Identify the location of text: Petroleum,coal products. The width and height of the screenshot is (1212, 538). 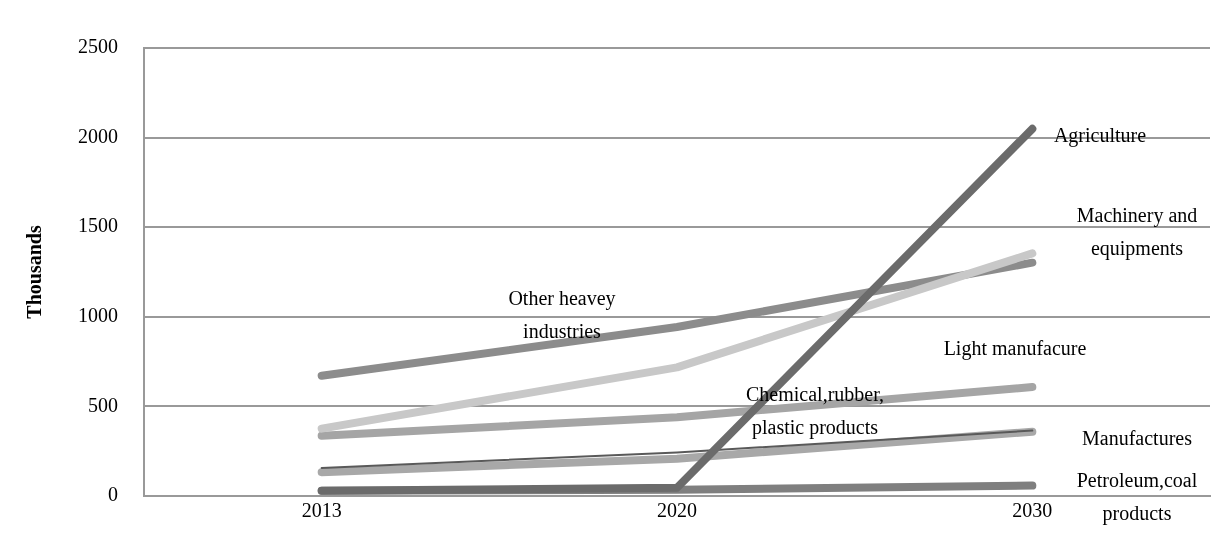
(1137, 497).